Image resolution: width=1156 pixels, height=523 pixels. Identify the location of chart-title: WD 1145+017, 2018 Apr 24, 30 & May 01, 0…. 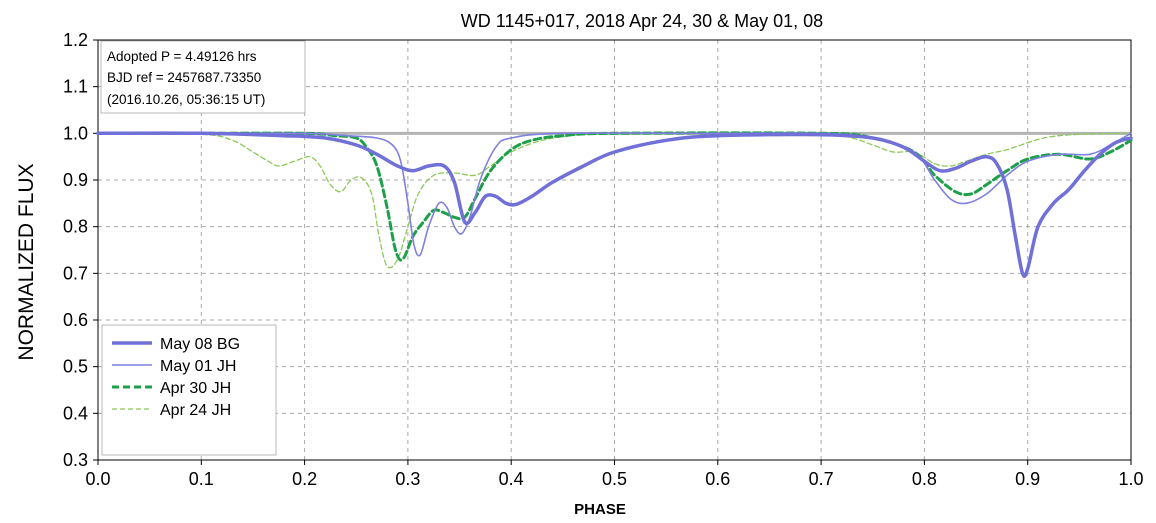
(642, 21).